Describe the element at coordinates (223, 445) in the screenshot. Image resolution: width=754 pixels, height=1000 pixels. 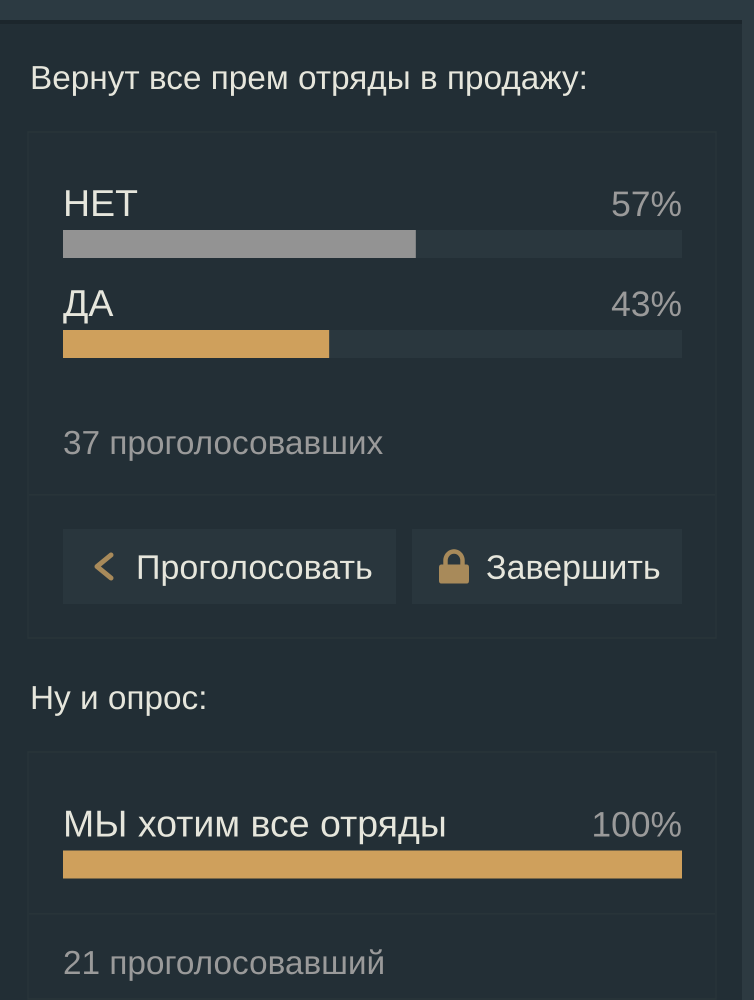
I see `text: 37 проголосовавших` at that location.